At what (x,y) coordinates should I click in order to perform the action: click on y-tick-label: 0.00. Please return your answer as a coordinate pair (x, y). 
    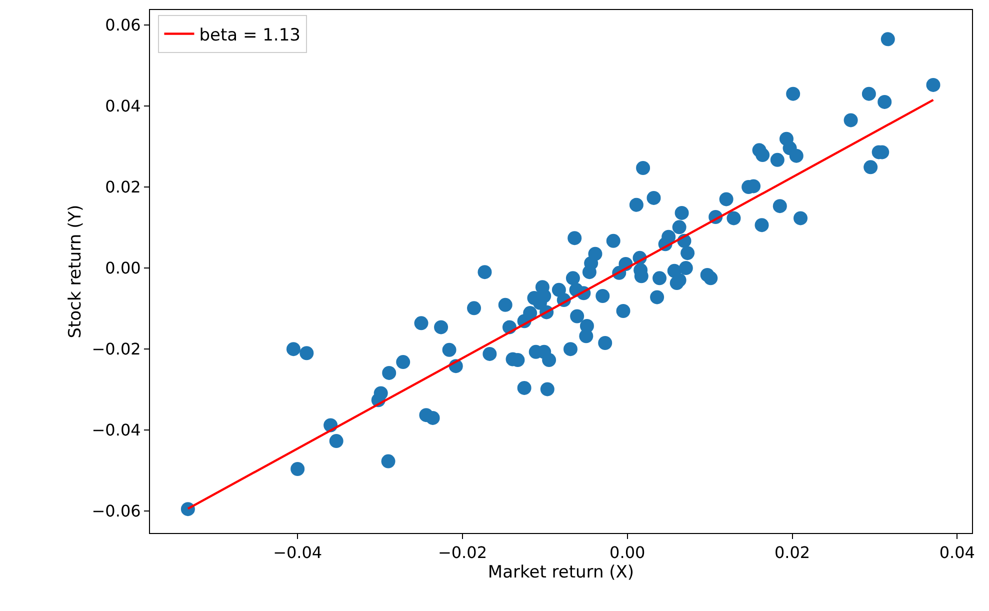
    Looking at the image, I should click on (123, 268).